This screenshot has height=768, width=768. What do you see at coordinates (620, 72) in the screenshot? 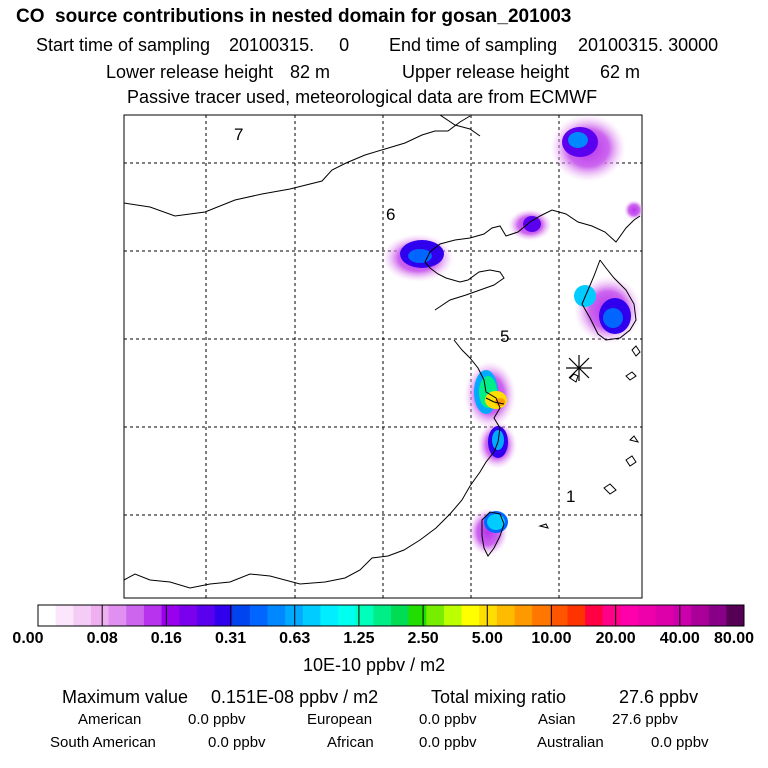
I see `upper-height-value: 62 m` at bounding box center [620, 72].